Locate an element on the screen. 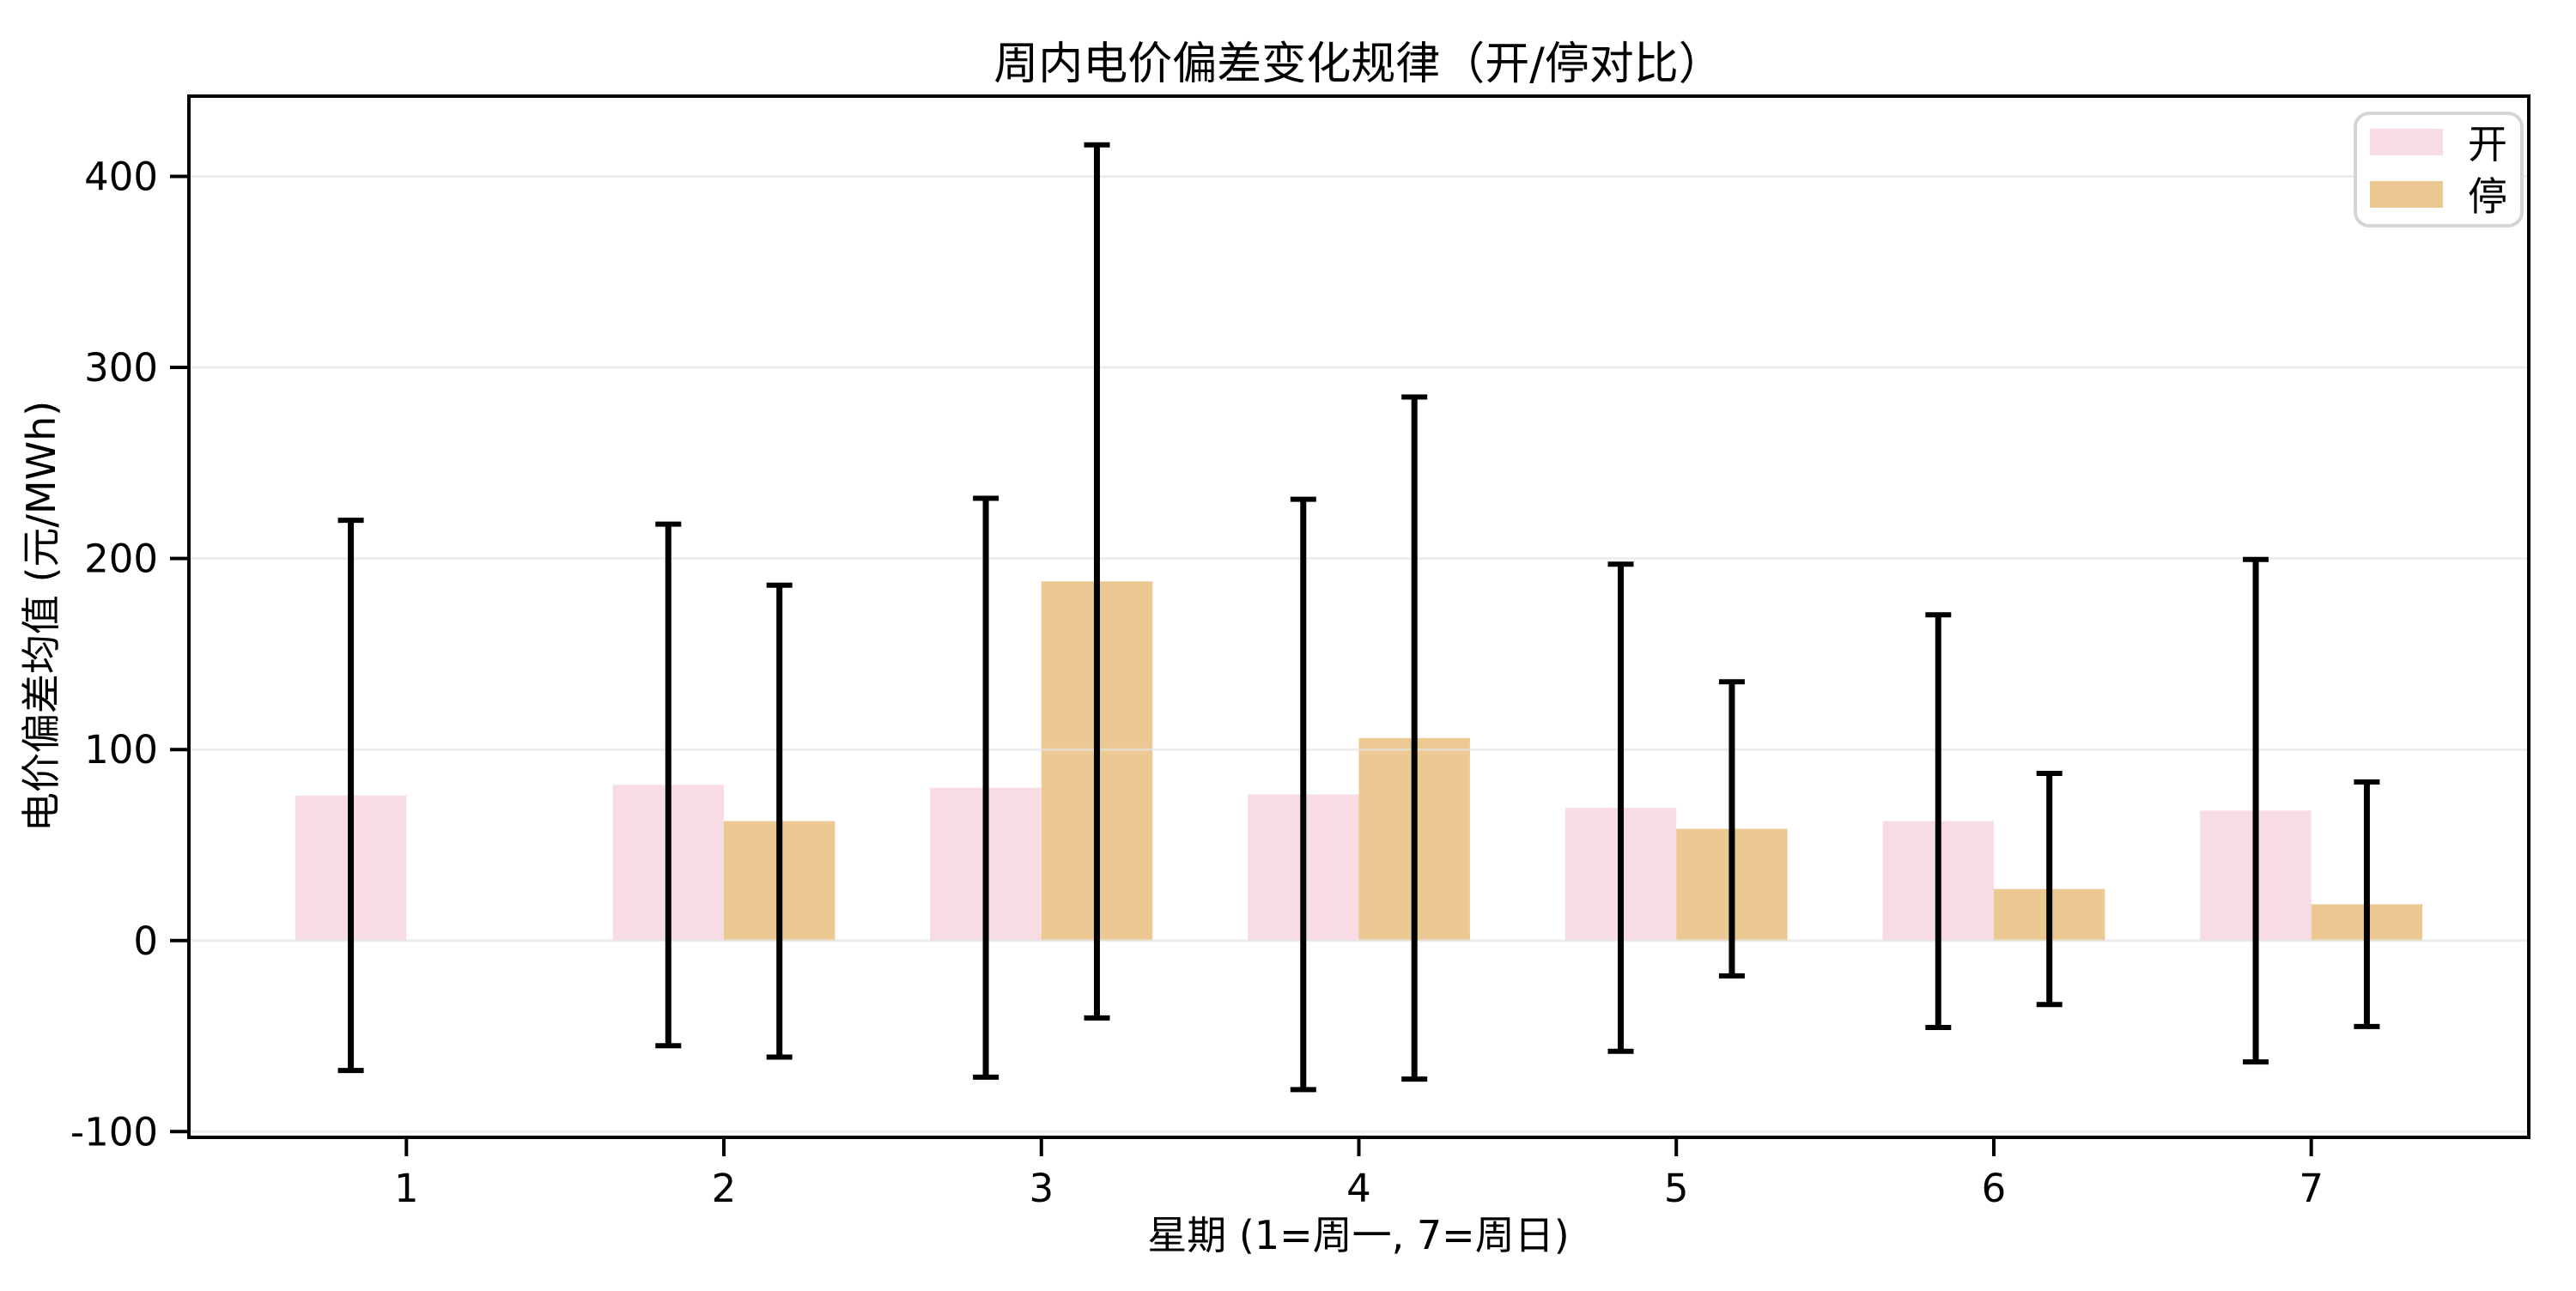 This screenshot has height=1291, width=2576. x-tick-label-day3: 3 is located at coordinates (1041, 1188).